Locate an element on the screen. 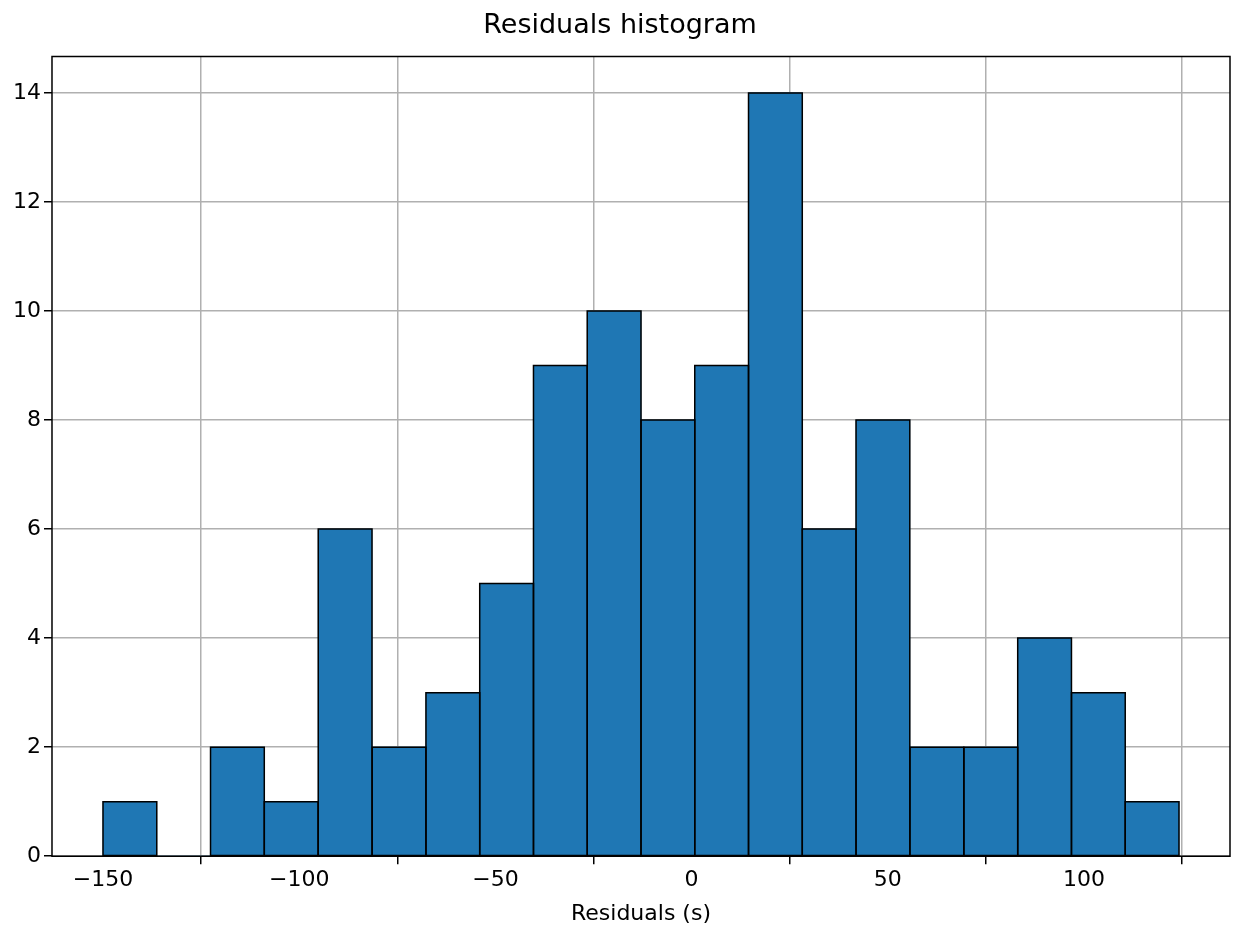 This screenshot has height=939, width=1238. y-tick-label: 6 is located at coordinates (33, 527).